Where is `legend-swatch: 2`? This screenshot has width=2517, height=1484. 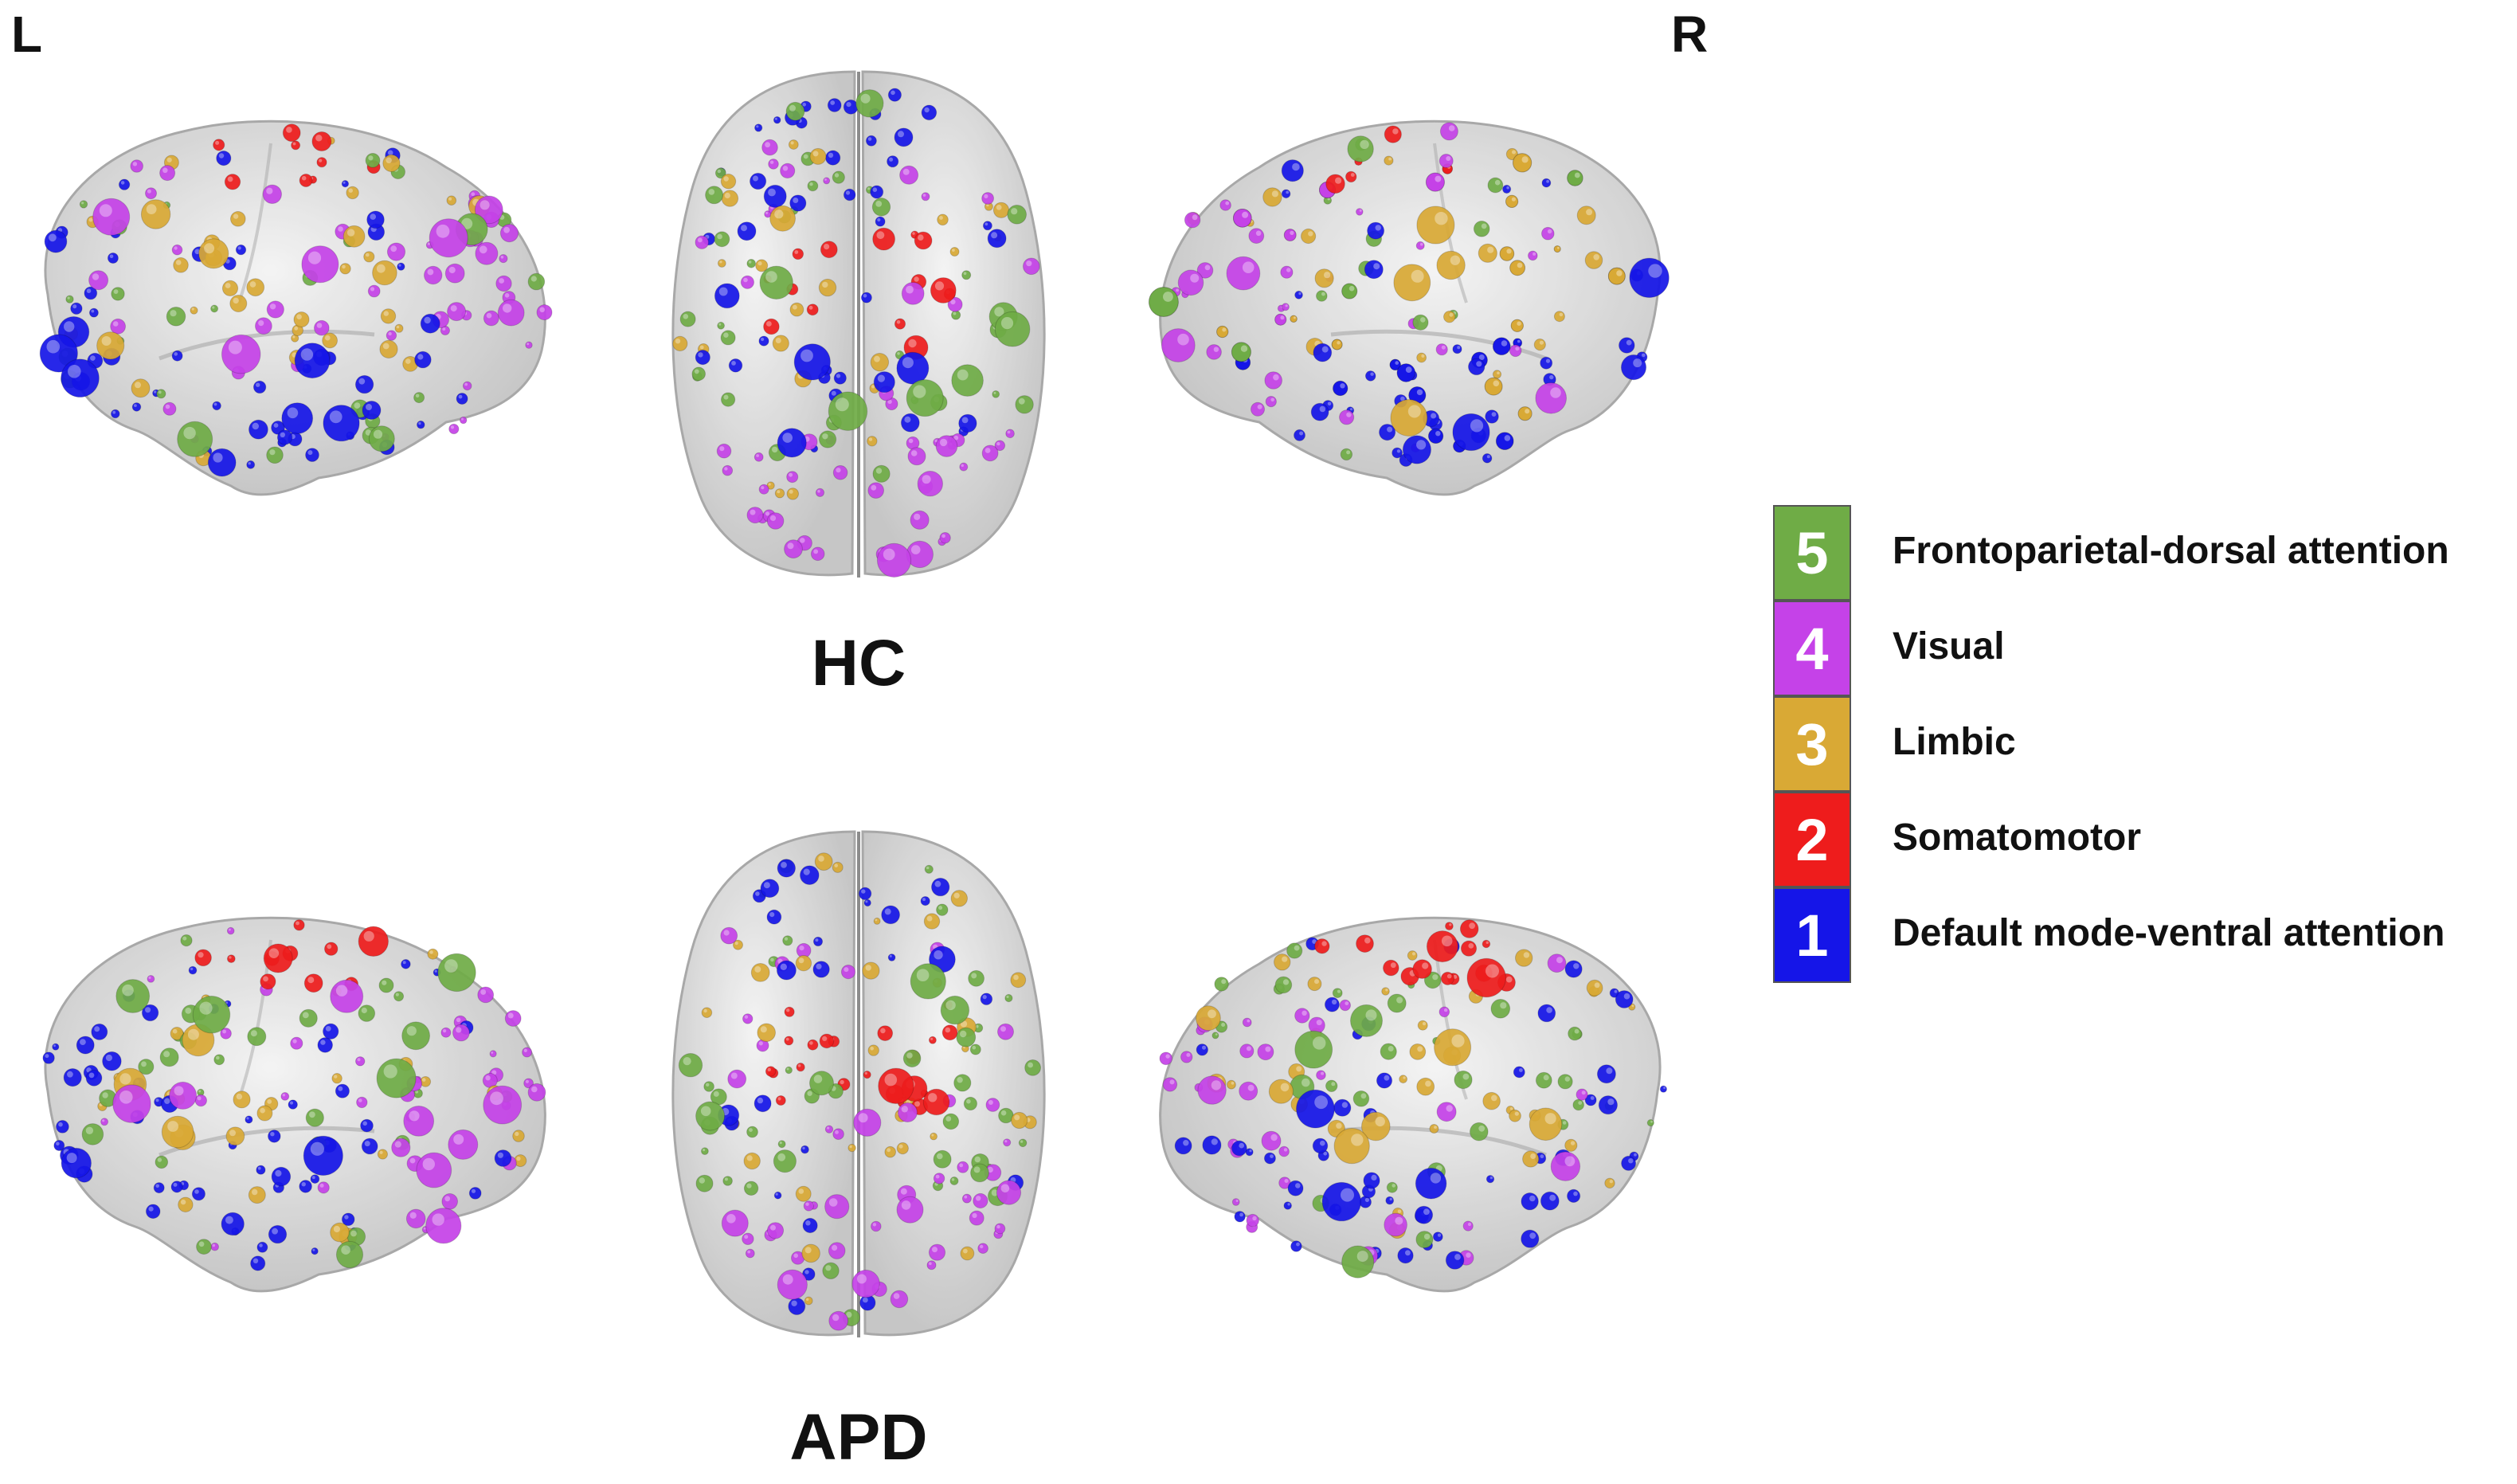
legend-swatch: 2 is located at coordinates (1812, 839).